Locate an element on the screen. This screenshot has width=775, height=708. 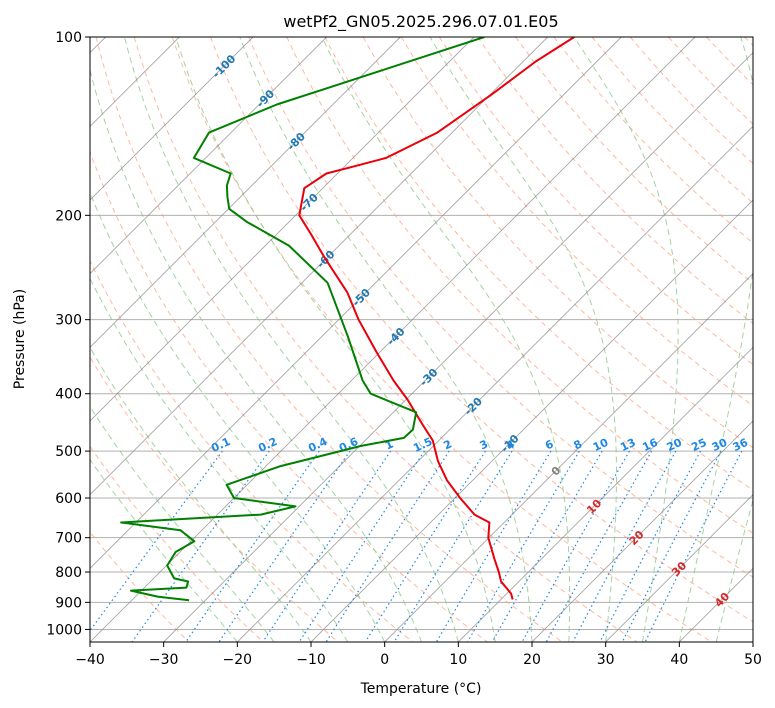
y-tick-label: 1000 is located at coordinates (64, 630).